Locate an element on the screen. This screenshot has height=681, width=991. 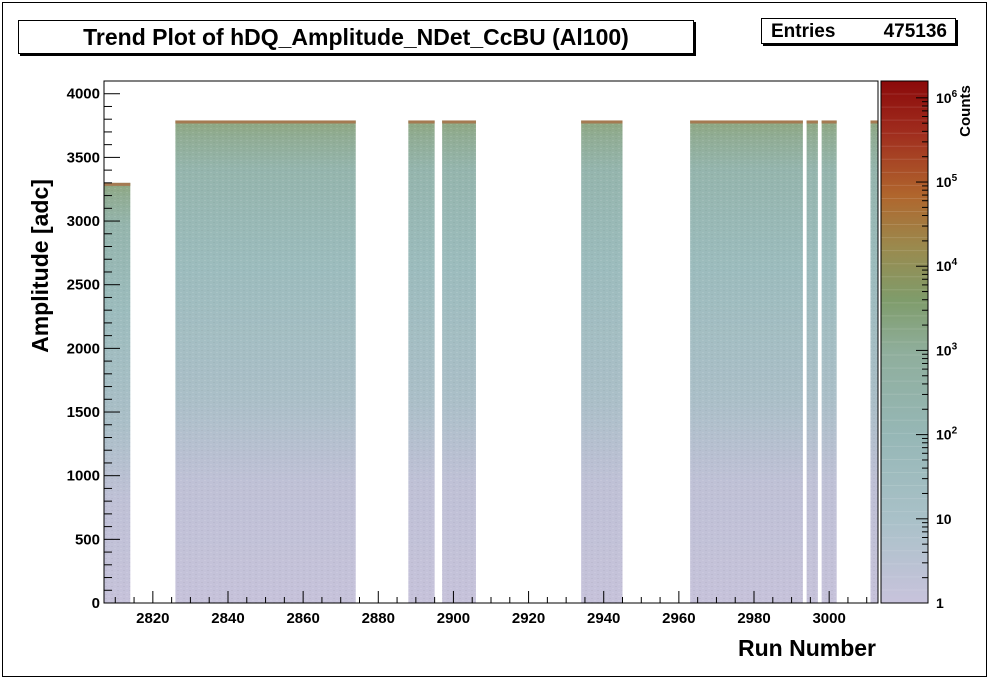
z-tick-label-2: 102 is located at coordinates (947, 434).